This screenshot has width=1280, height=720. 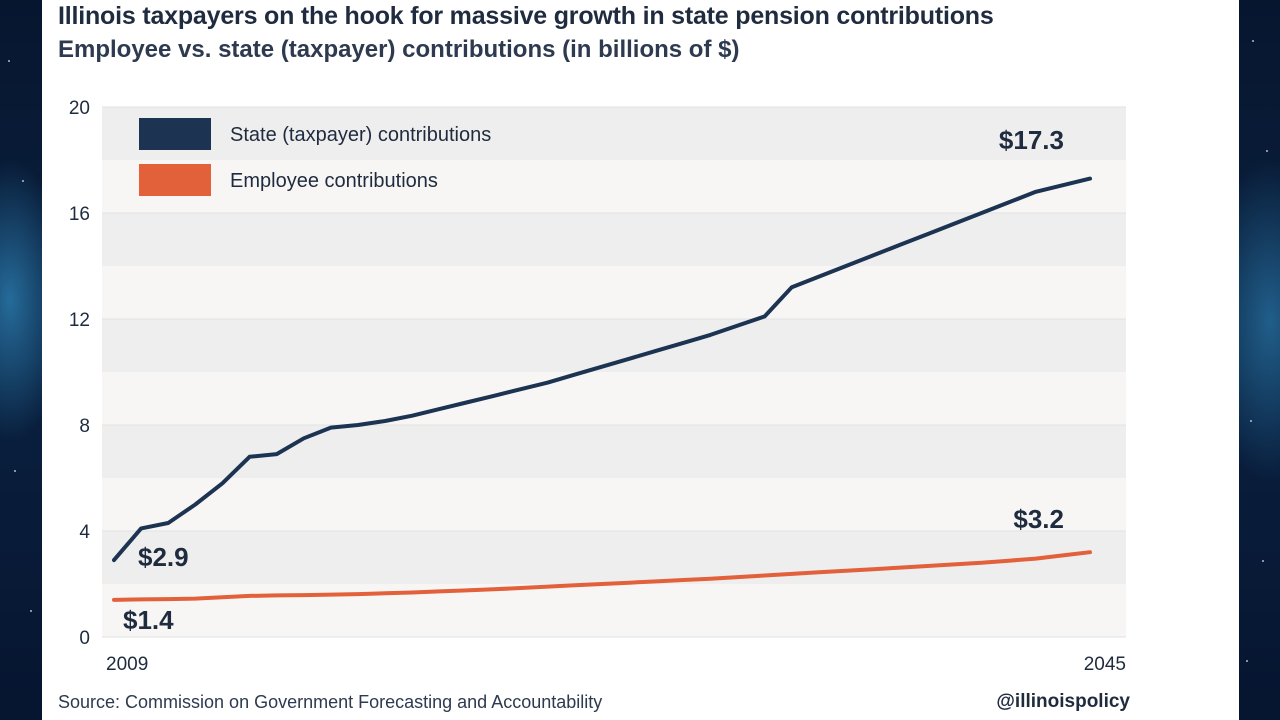 I want to click on employee-contributions-line, so click(x=602, y=576).